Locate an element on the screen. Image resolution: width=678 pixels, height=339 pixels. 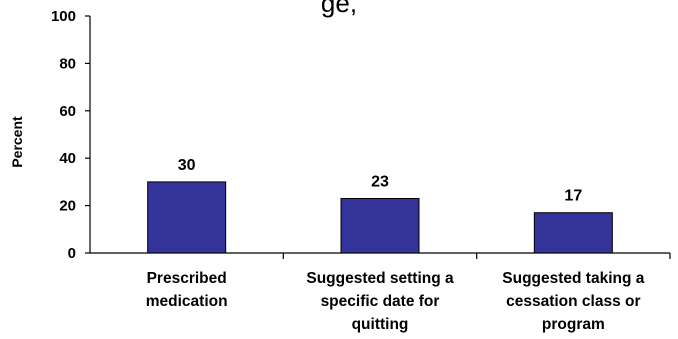
bar-value-label: 23 is located at coordinates (380, 181).